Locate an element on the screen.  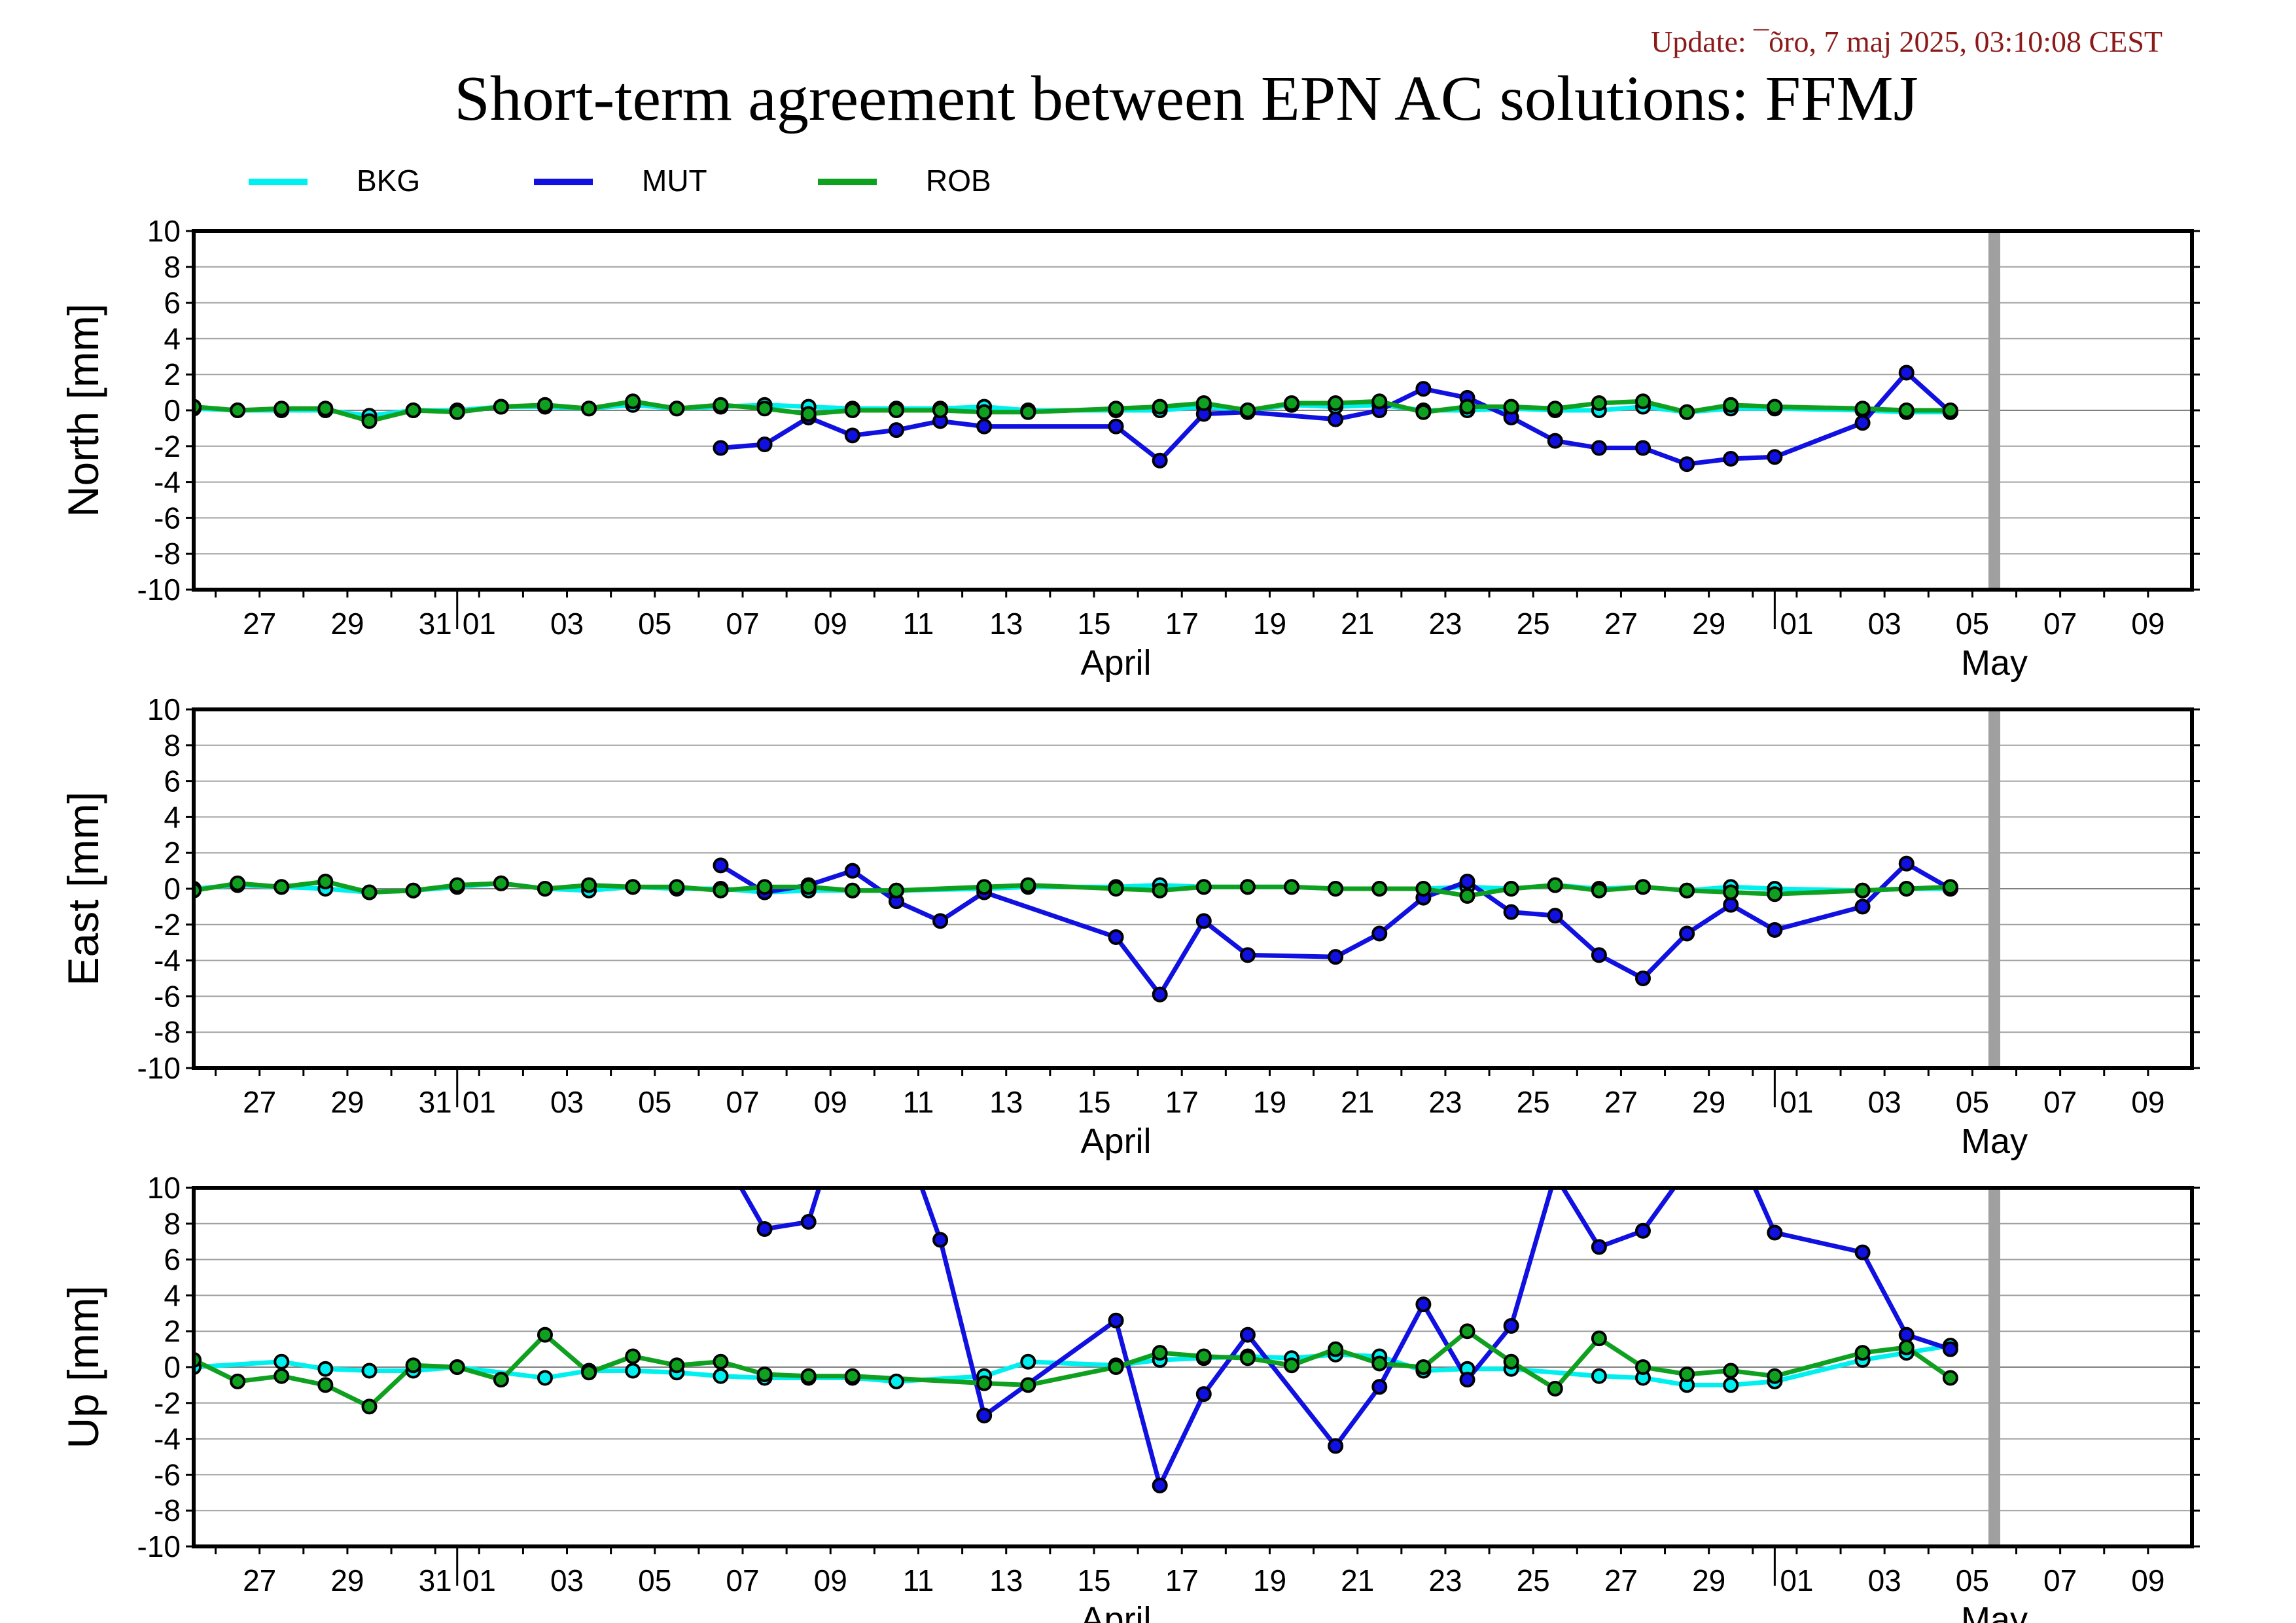
x-tick-label: 03 is located at coordinates (567, 1580).